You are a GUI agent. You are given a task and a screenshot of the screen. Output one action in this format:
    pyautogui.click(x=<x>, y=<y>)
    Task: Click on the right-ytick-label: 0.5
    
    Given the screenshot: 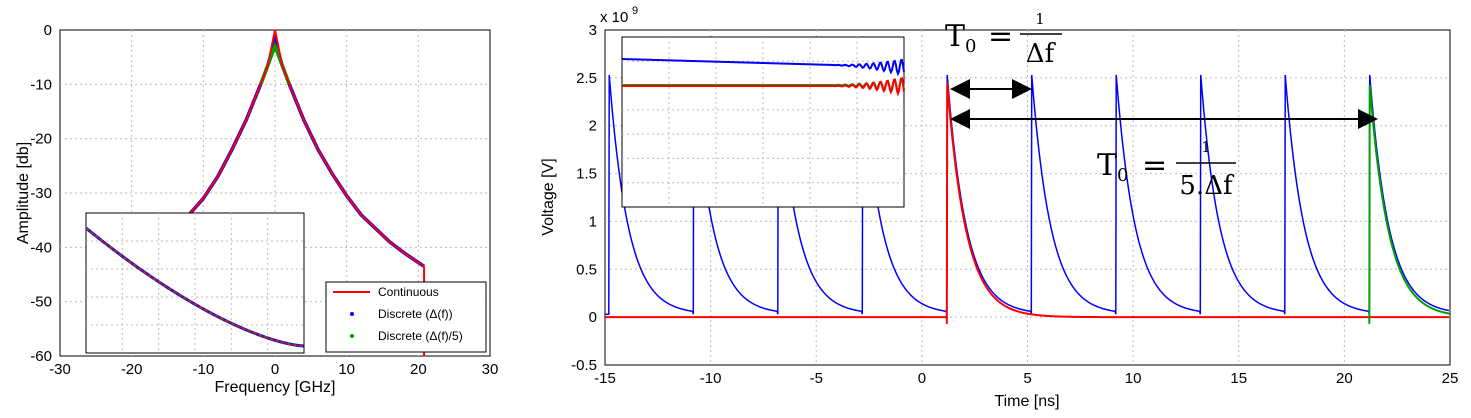 What is the action you would take?
    pyautogui.click(x=586, y=269)
    